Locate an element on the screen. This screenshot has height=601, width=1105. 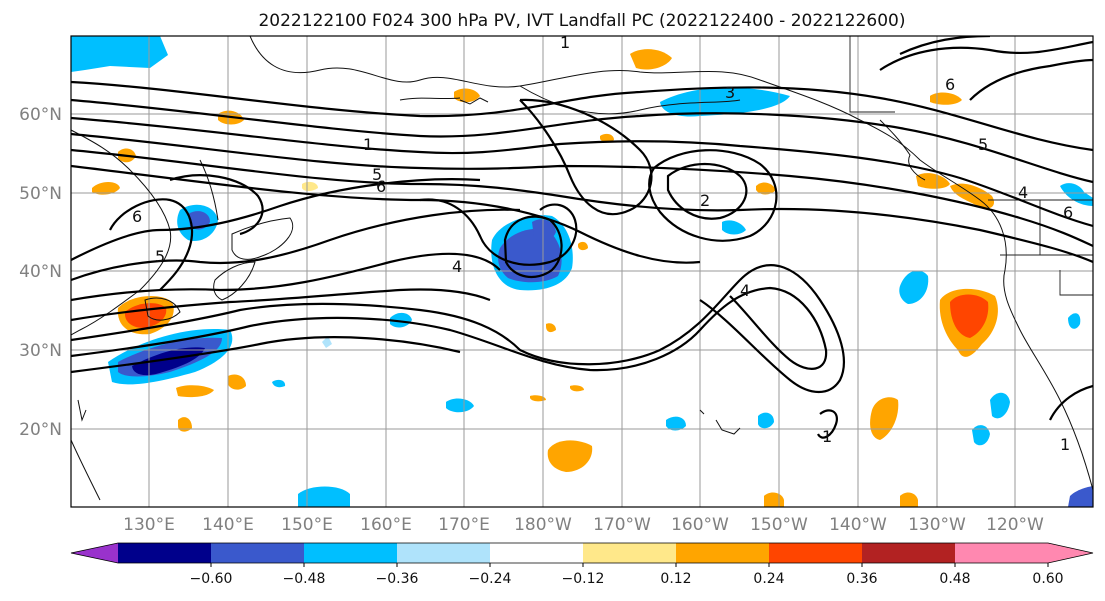
lon-label: 150°E is located at coordinates (307, 525).